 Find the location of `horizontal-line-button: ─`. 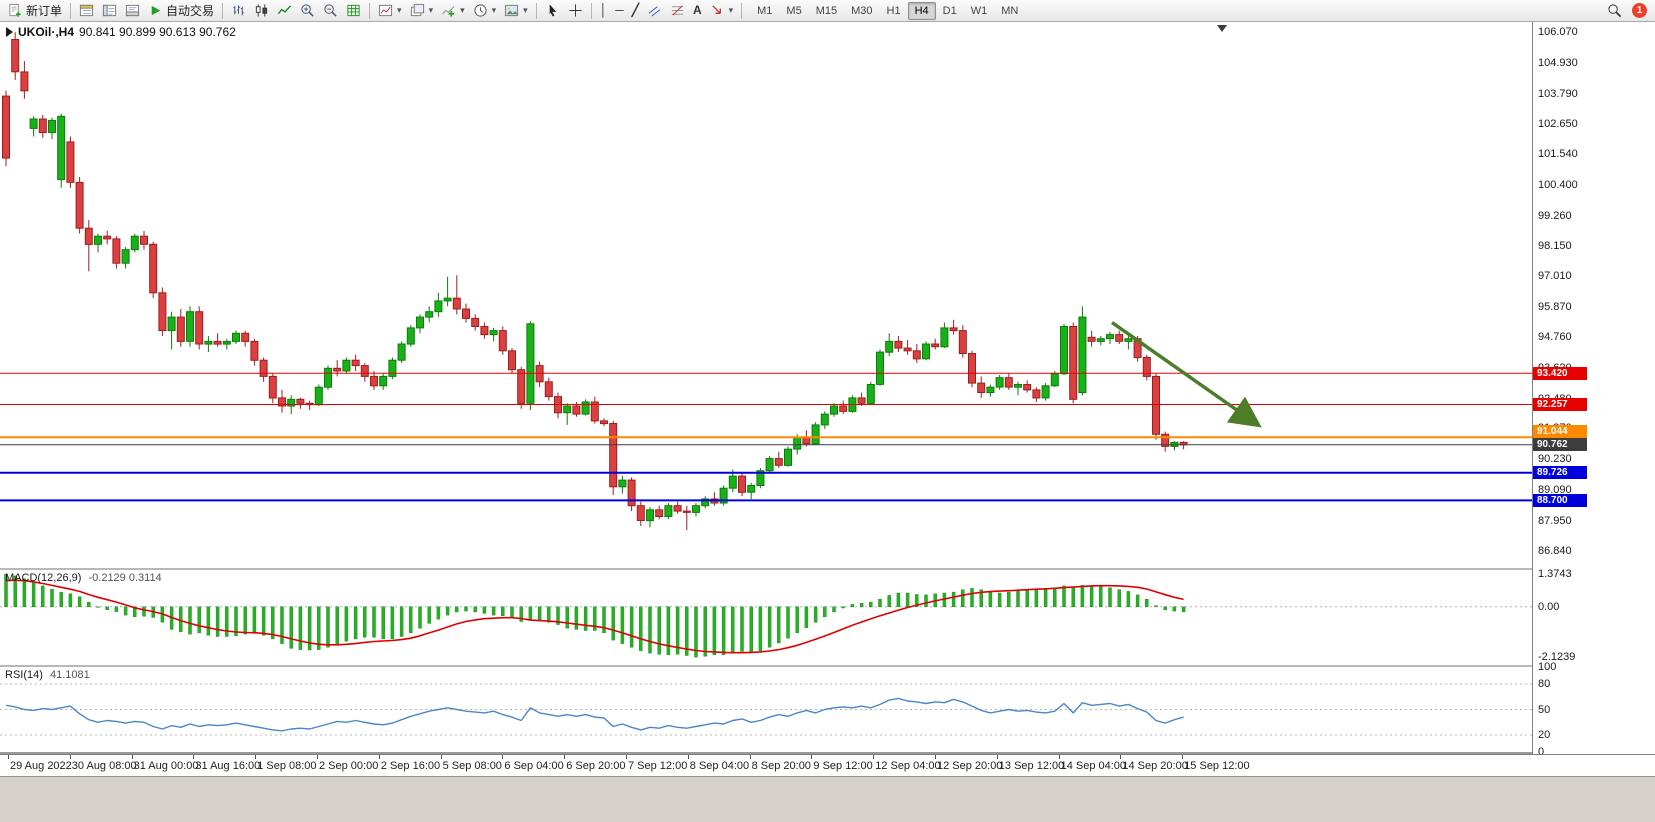

horizontal-line-button: ─ is located at coordinates (619, 10).